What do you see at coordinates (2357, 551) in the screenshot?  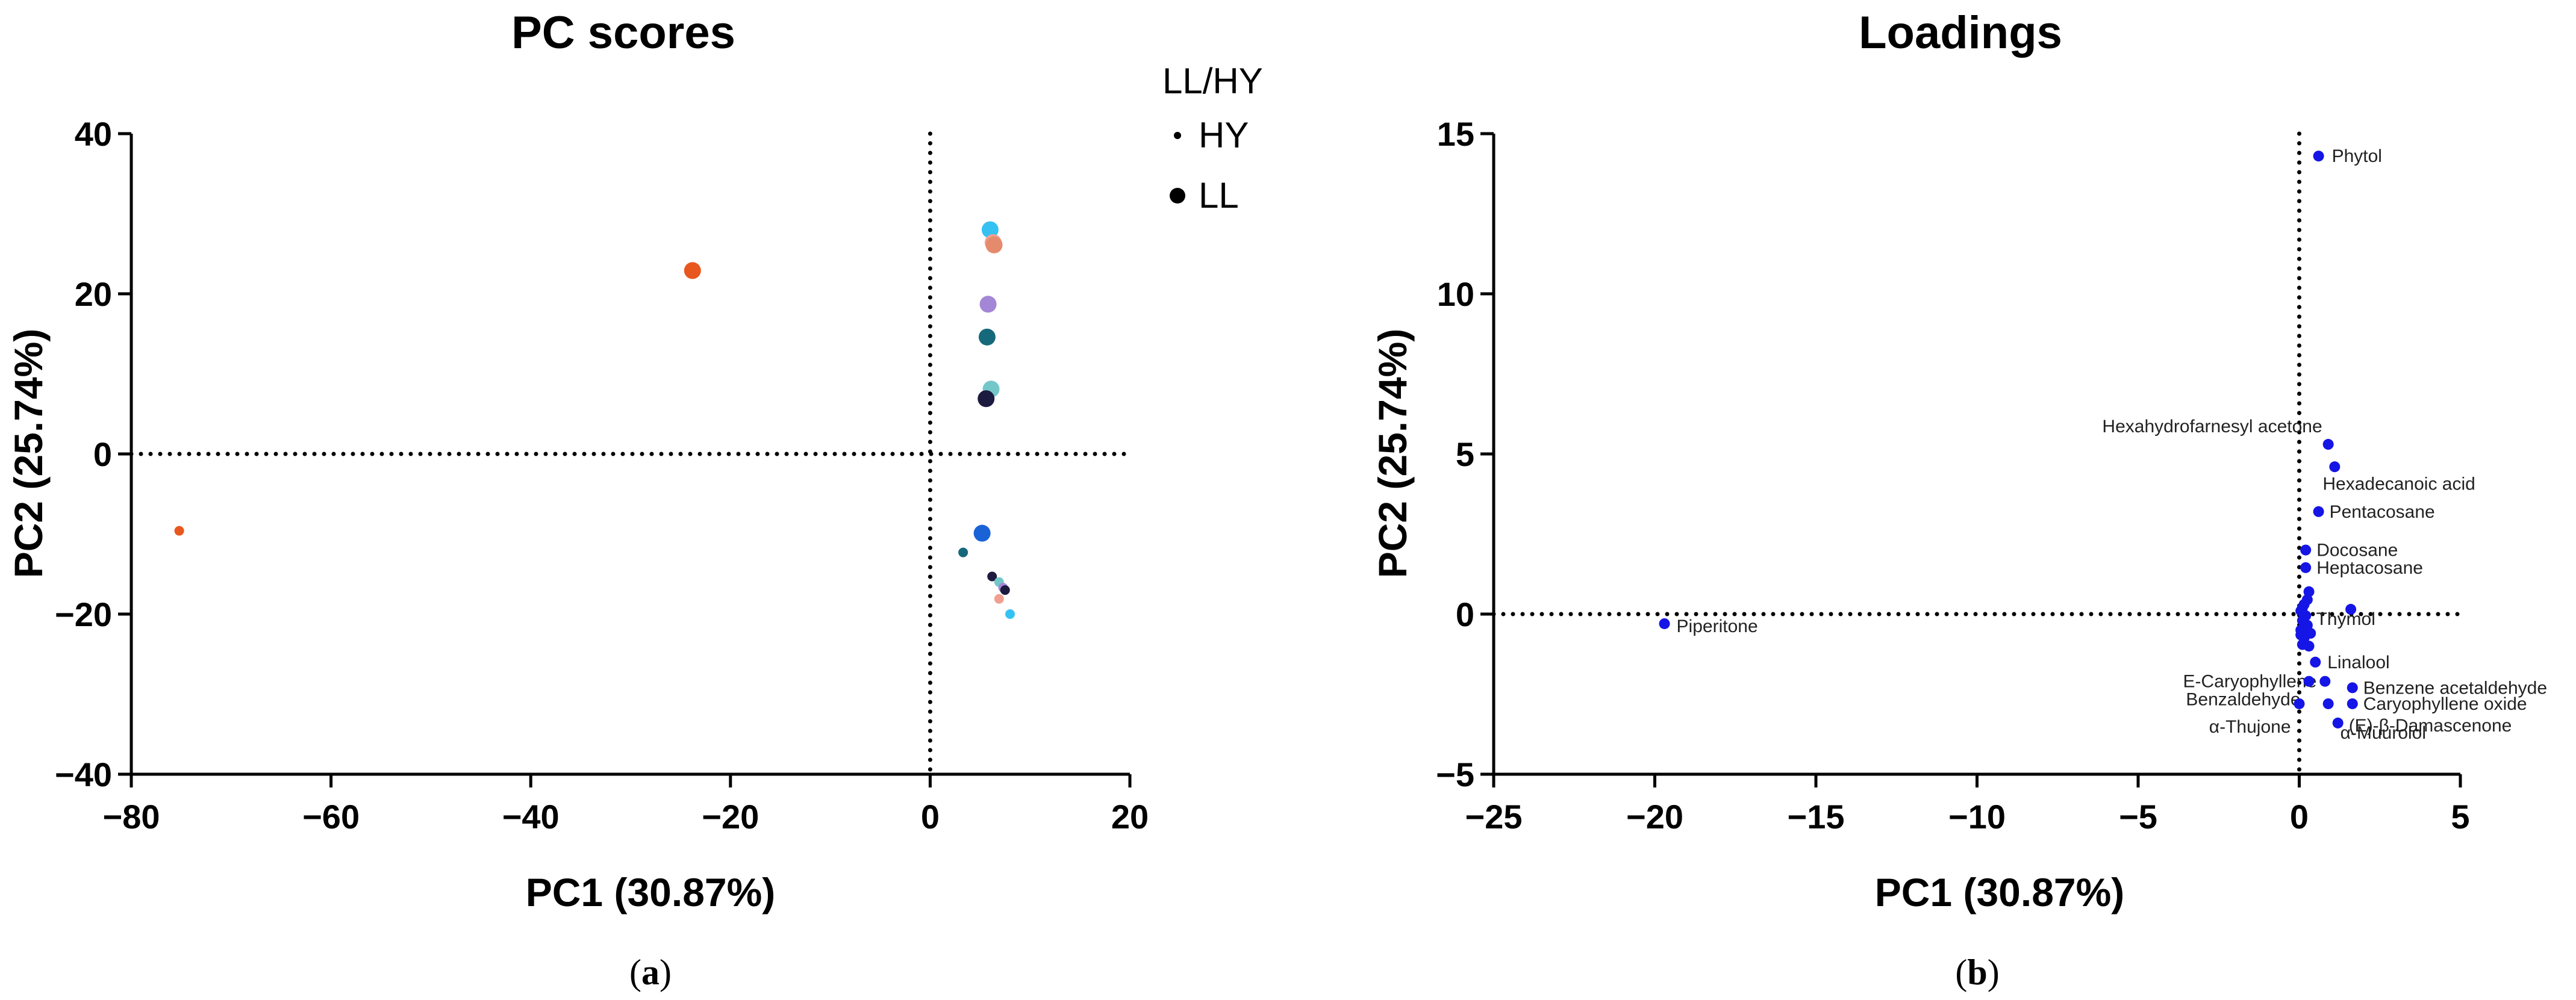 I see `loading-point-label: Docosane` at bounding box center [2357, 551].